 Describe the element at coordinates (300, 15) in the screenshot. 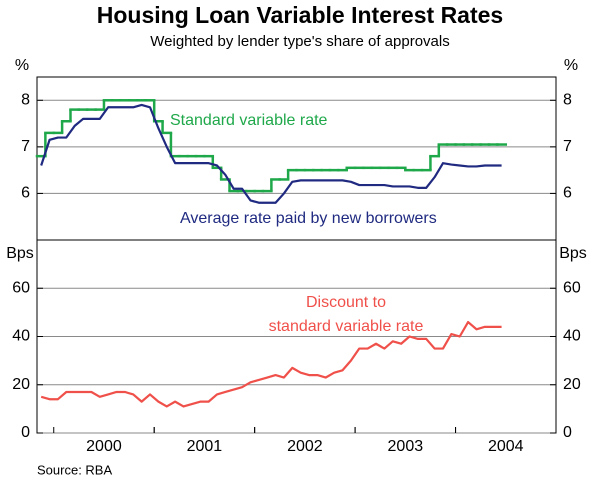

I see `chart-title: Housing Loan Variable Interest Rates` at that location.